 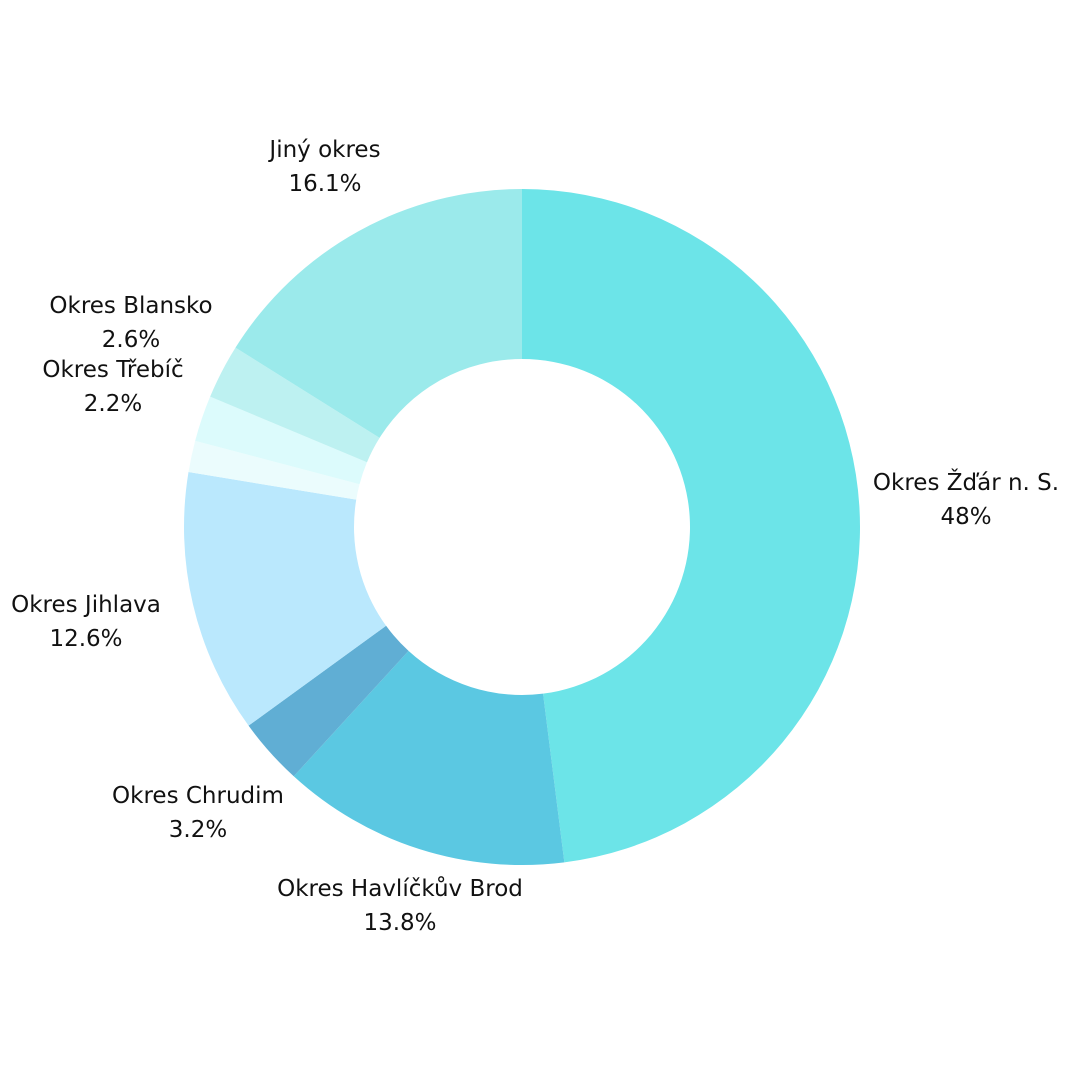 What do you see at coordinates (400, 888) in the screenshot?
I see `slice-name-1: Okres Havlíčkův Brod` at bounding box center [400, 888].